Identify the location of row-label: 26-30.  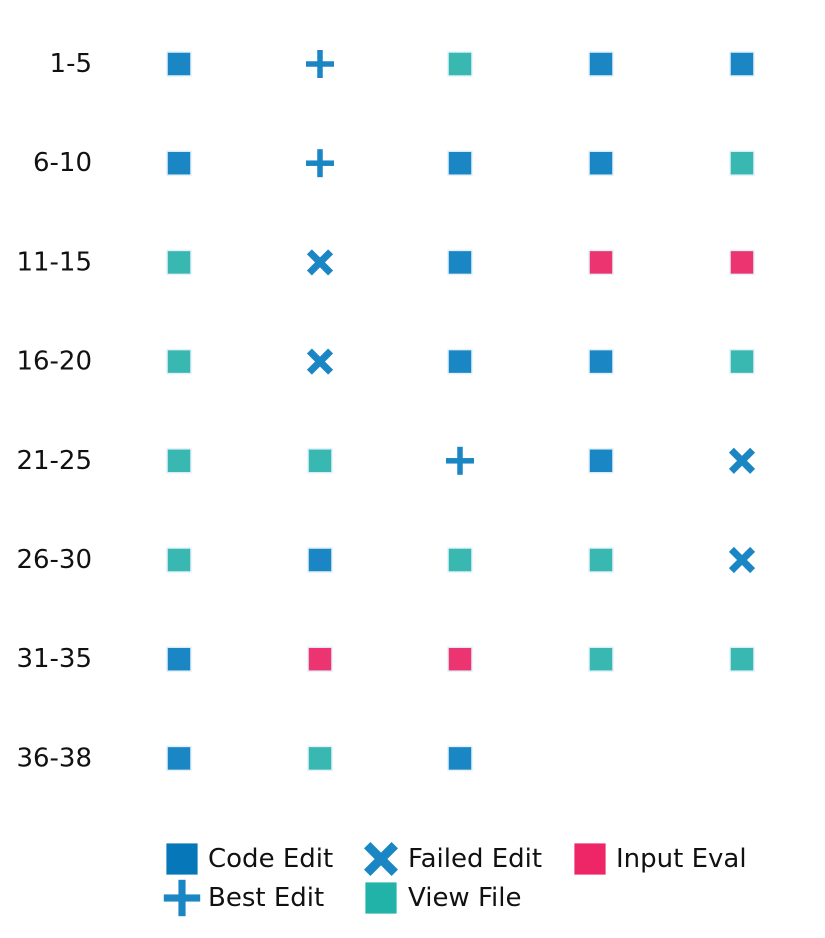
(54, 560).